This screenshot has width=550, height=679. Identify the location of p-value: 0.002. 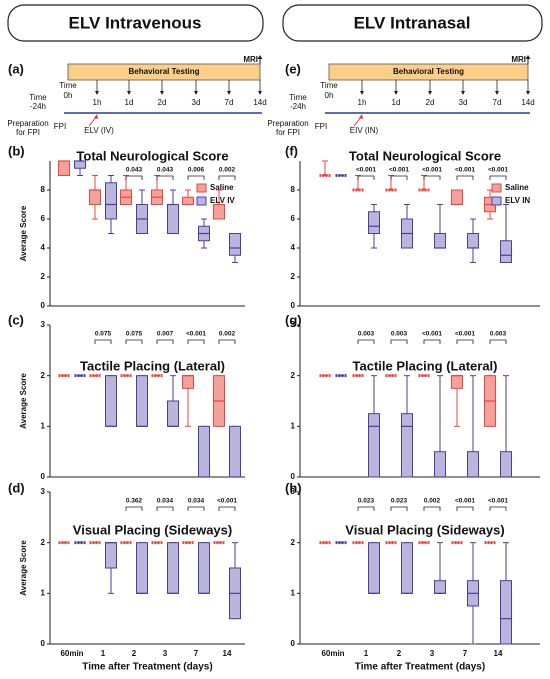
(432, 501).